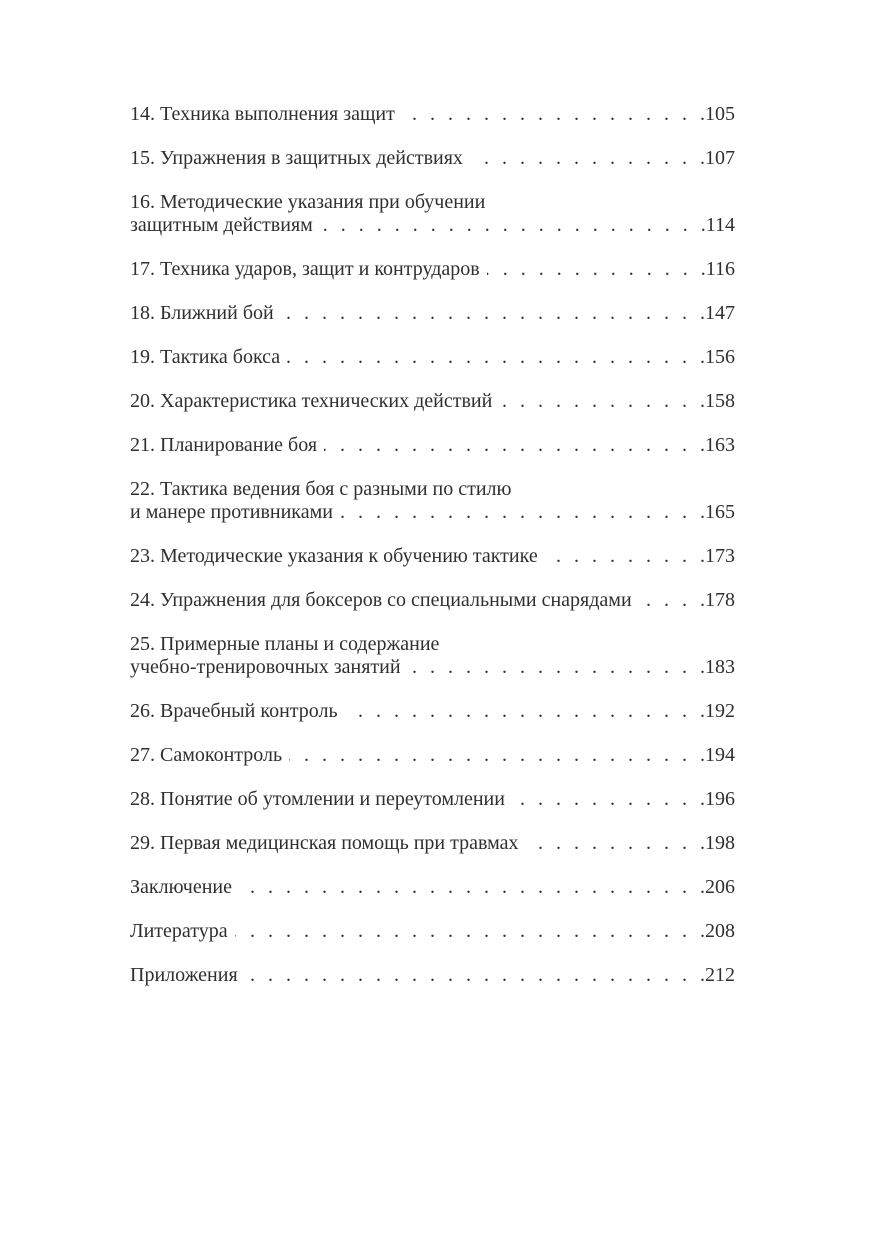 The height and width of the screenshot is (1241, 875). I want to click on toc-page-number: 206, so click(720, 887).